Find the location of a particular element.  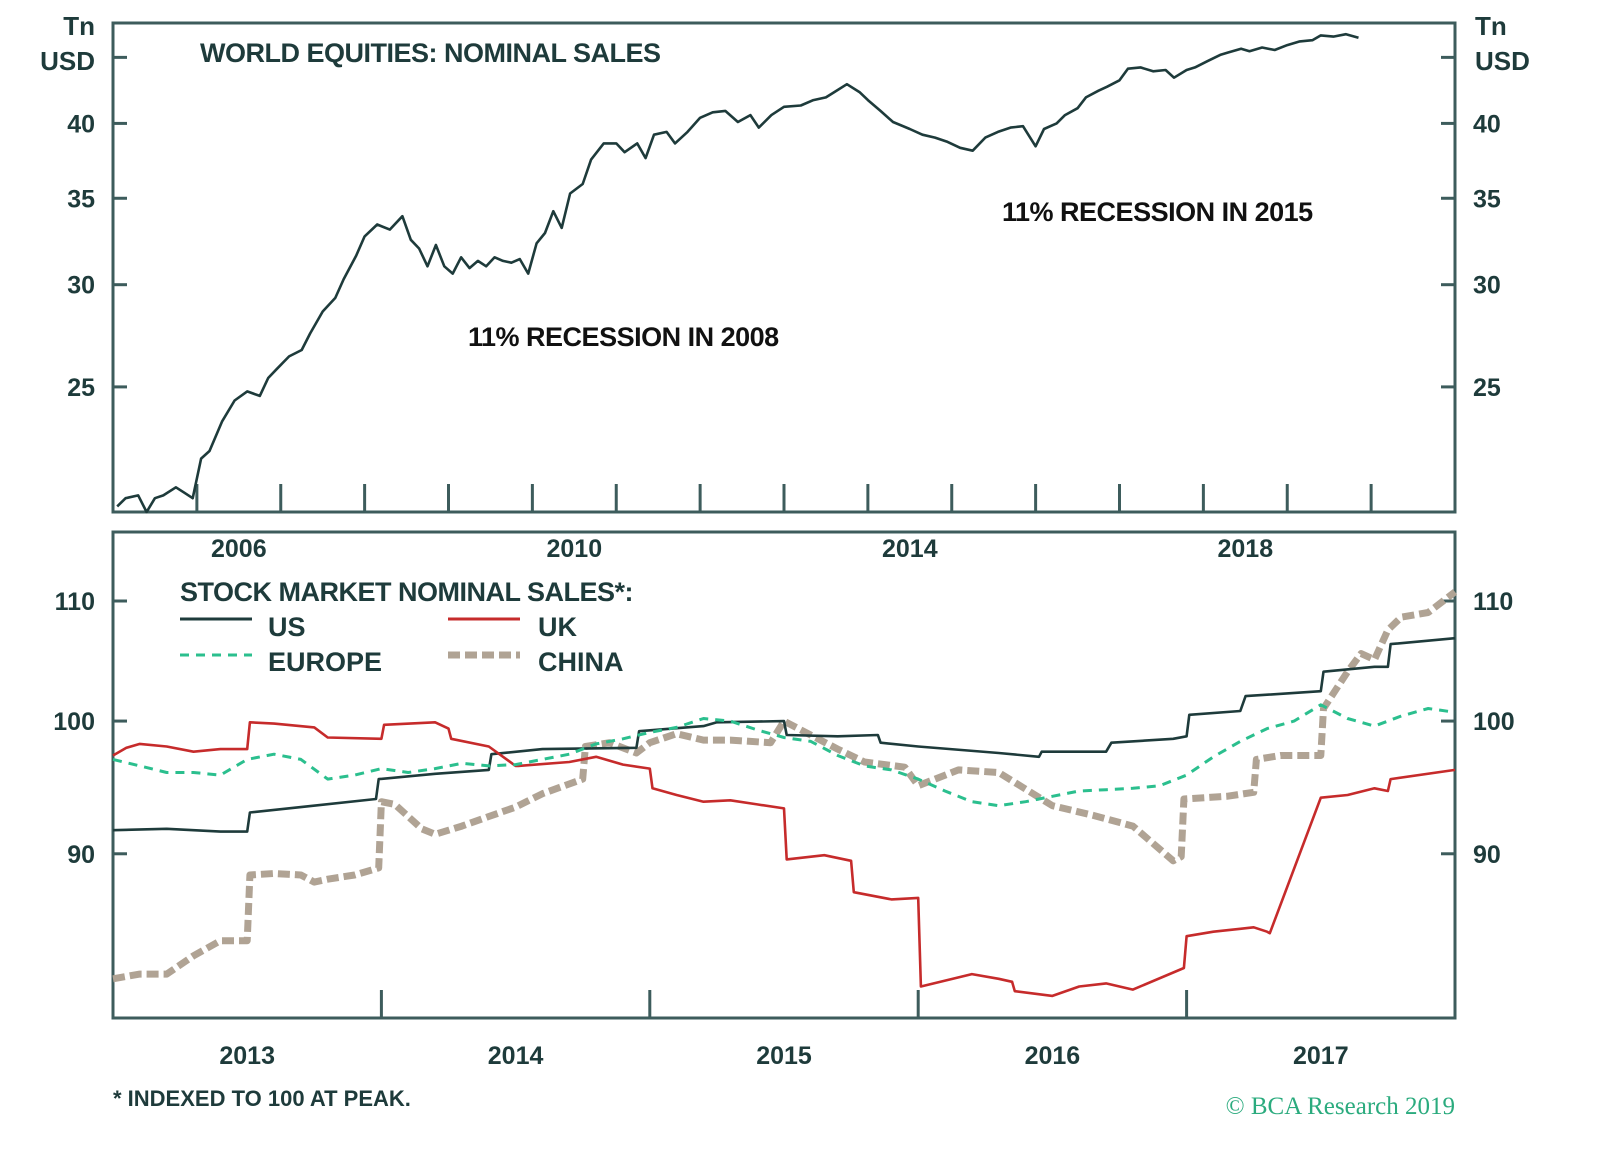

top-ytick-label-left: 30 is located at coordinates (81, 286).